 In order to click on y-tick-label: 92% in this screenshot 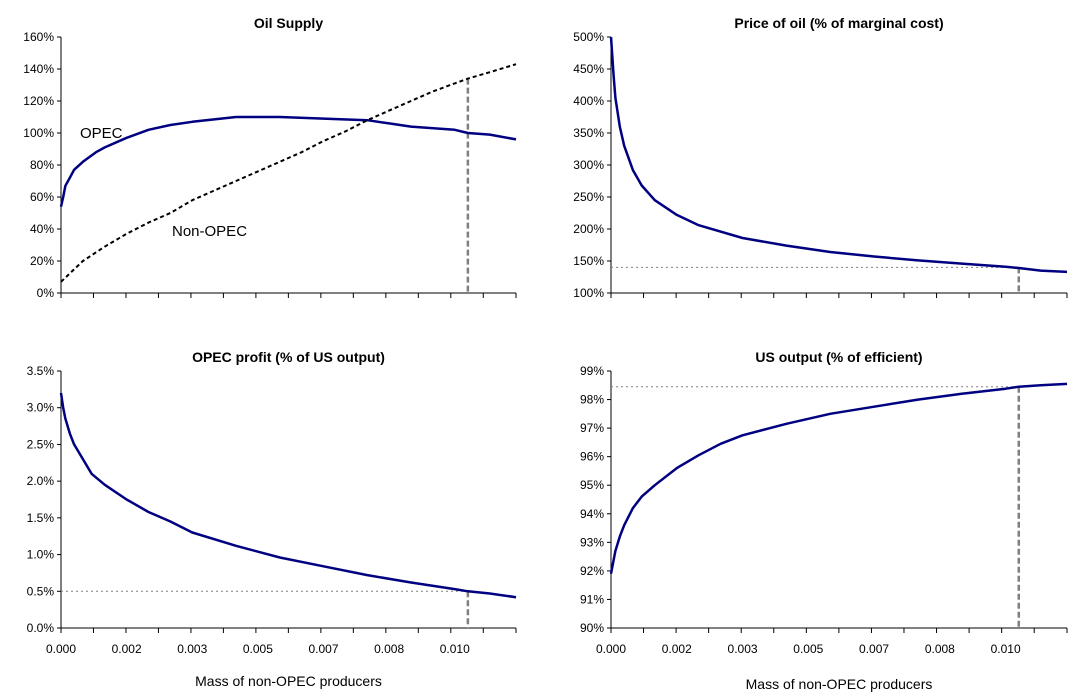, I will do `click(592, 571)`.